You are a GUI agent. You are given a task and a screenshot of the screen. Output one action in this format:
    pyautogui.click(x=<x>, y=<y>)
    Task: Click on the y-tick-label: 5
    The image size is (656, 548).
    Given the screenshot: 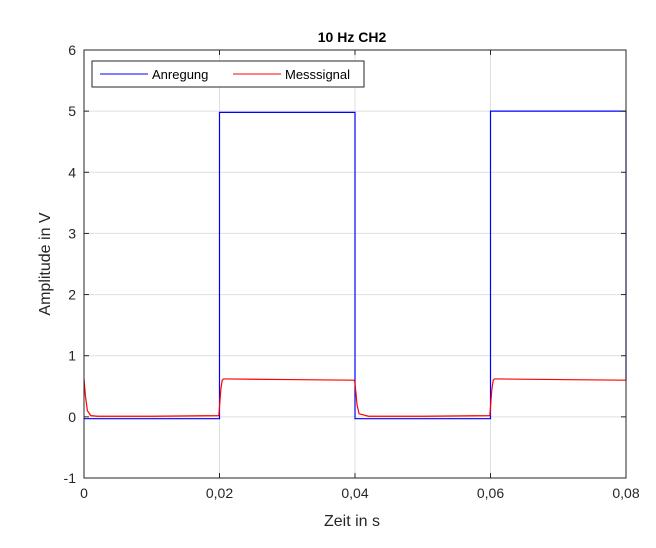 What is the action you would take?
    pyautogui.click(x=72, y=111)
    